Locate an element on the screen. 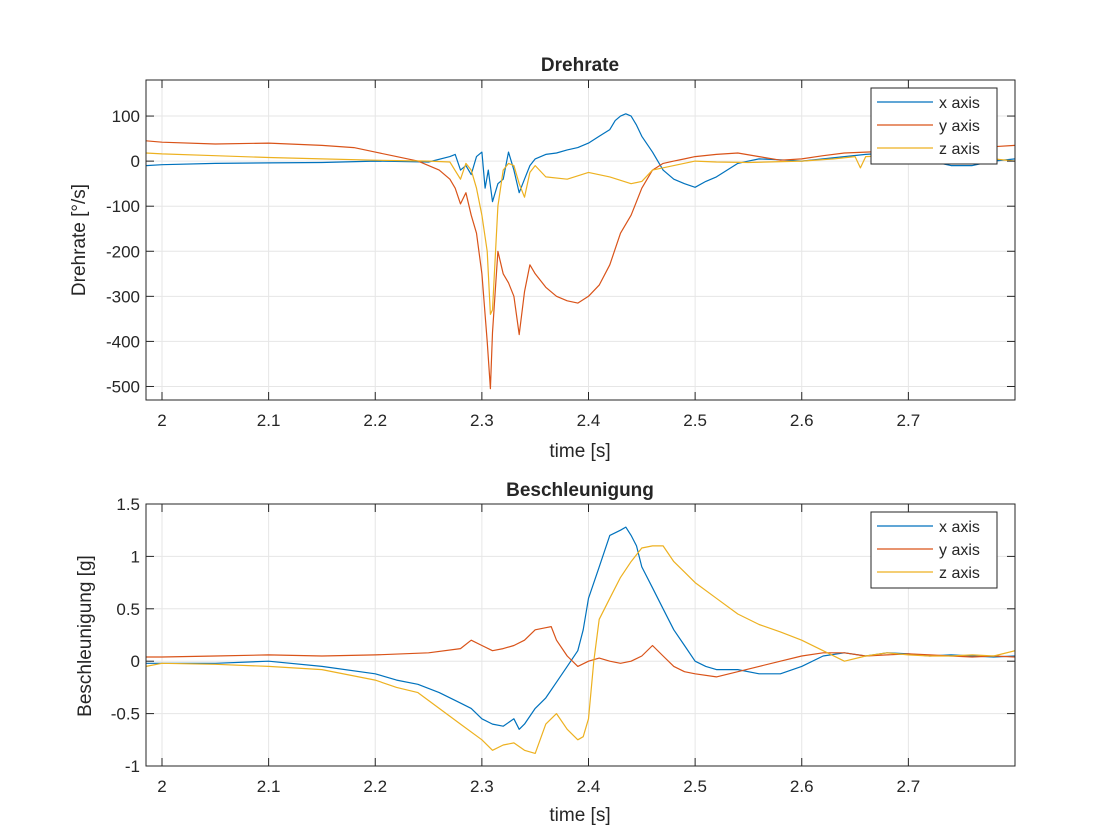  y-tick-label: 100 is located at coordinates (126, 116).